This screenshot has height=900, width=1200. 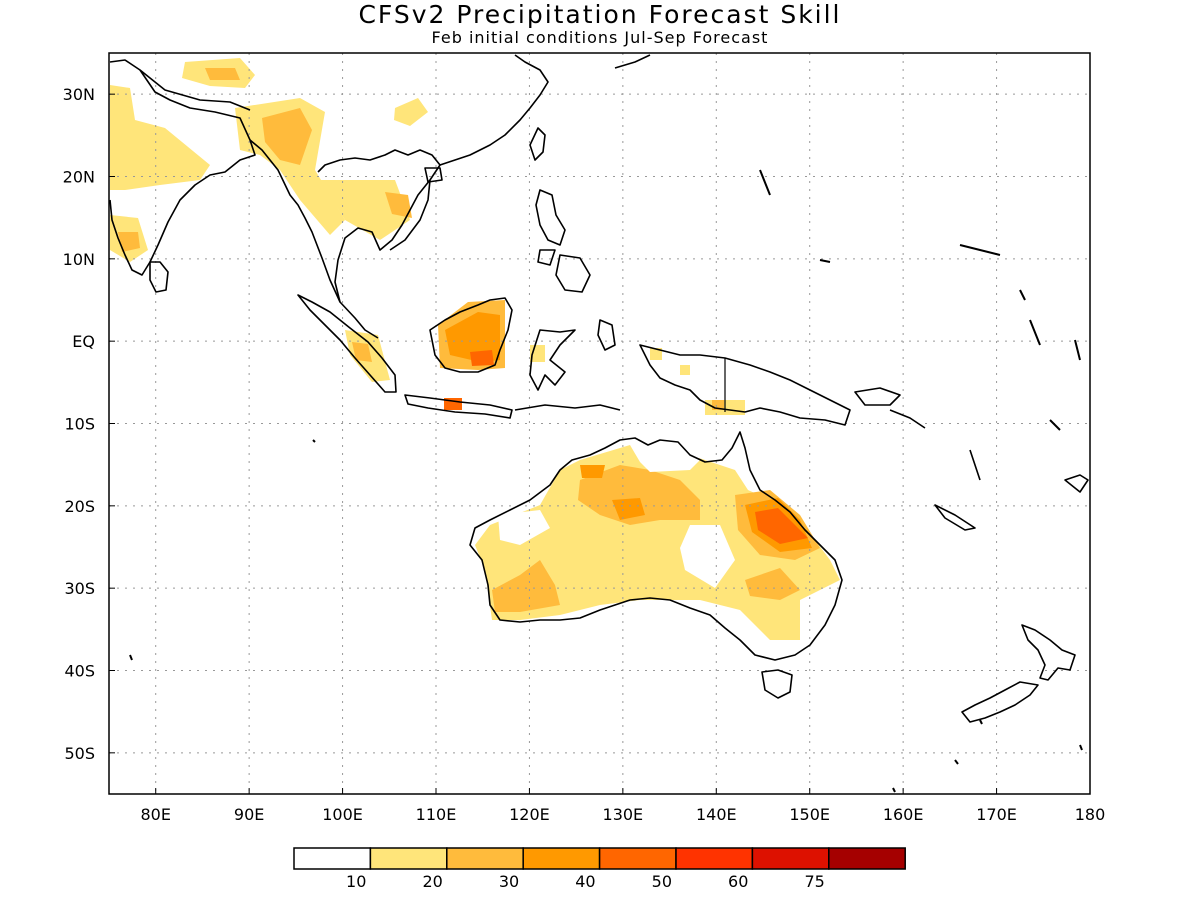 What do you see at coordinates (1000, 702) in the screenshot?
I see `coast-nz-south` at bounding box center [1000, 702].